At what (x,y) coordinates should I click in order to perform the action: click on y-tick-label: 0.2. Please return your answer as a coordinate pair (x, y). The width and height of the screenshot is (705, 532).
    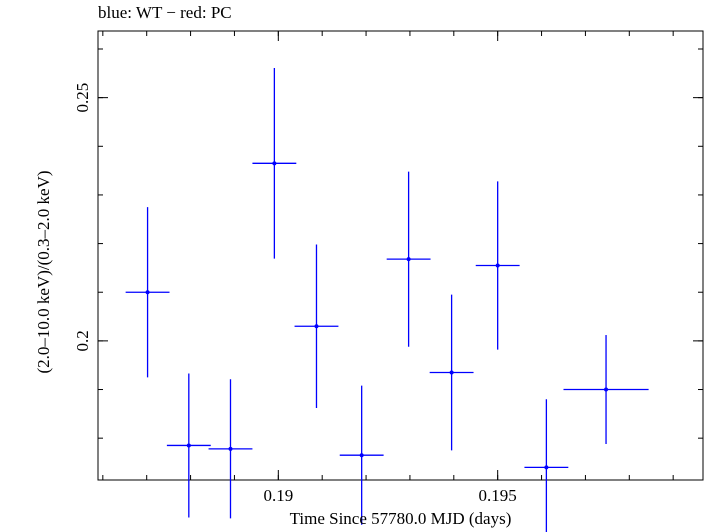
    Looking at the image, I should click on (82, 340).